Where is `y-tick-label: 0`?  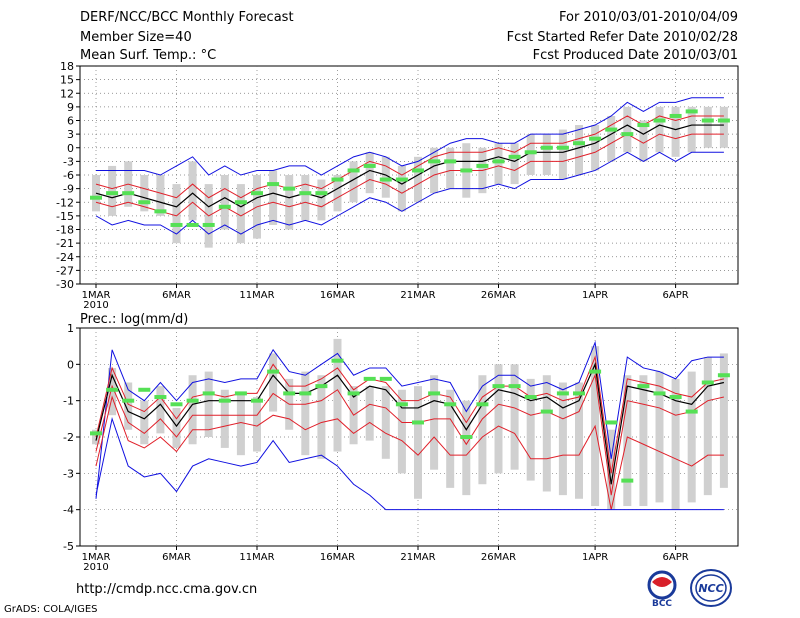 y-tick-label: 0 is located at coordinates (70, 364).